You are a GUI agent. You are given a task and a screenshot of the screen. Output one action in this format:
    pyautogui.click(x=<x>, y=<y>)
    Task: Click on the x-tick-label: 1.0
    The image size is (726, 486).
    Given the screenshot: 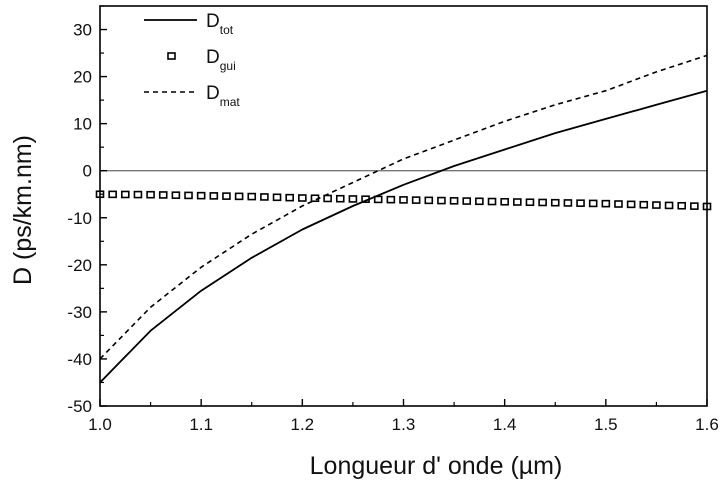 What is the action you would take?
    pyautogui.click(x=100, y=424)
    